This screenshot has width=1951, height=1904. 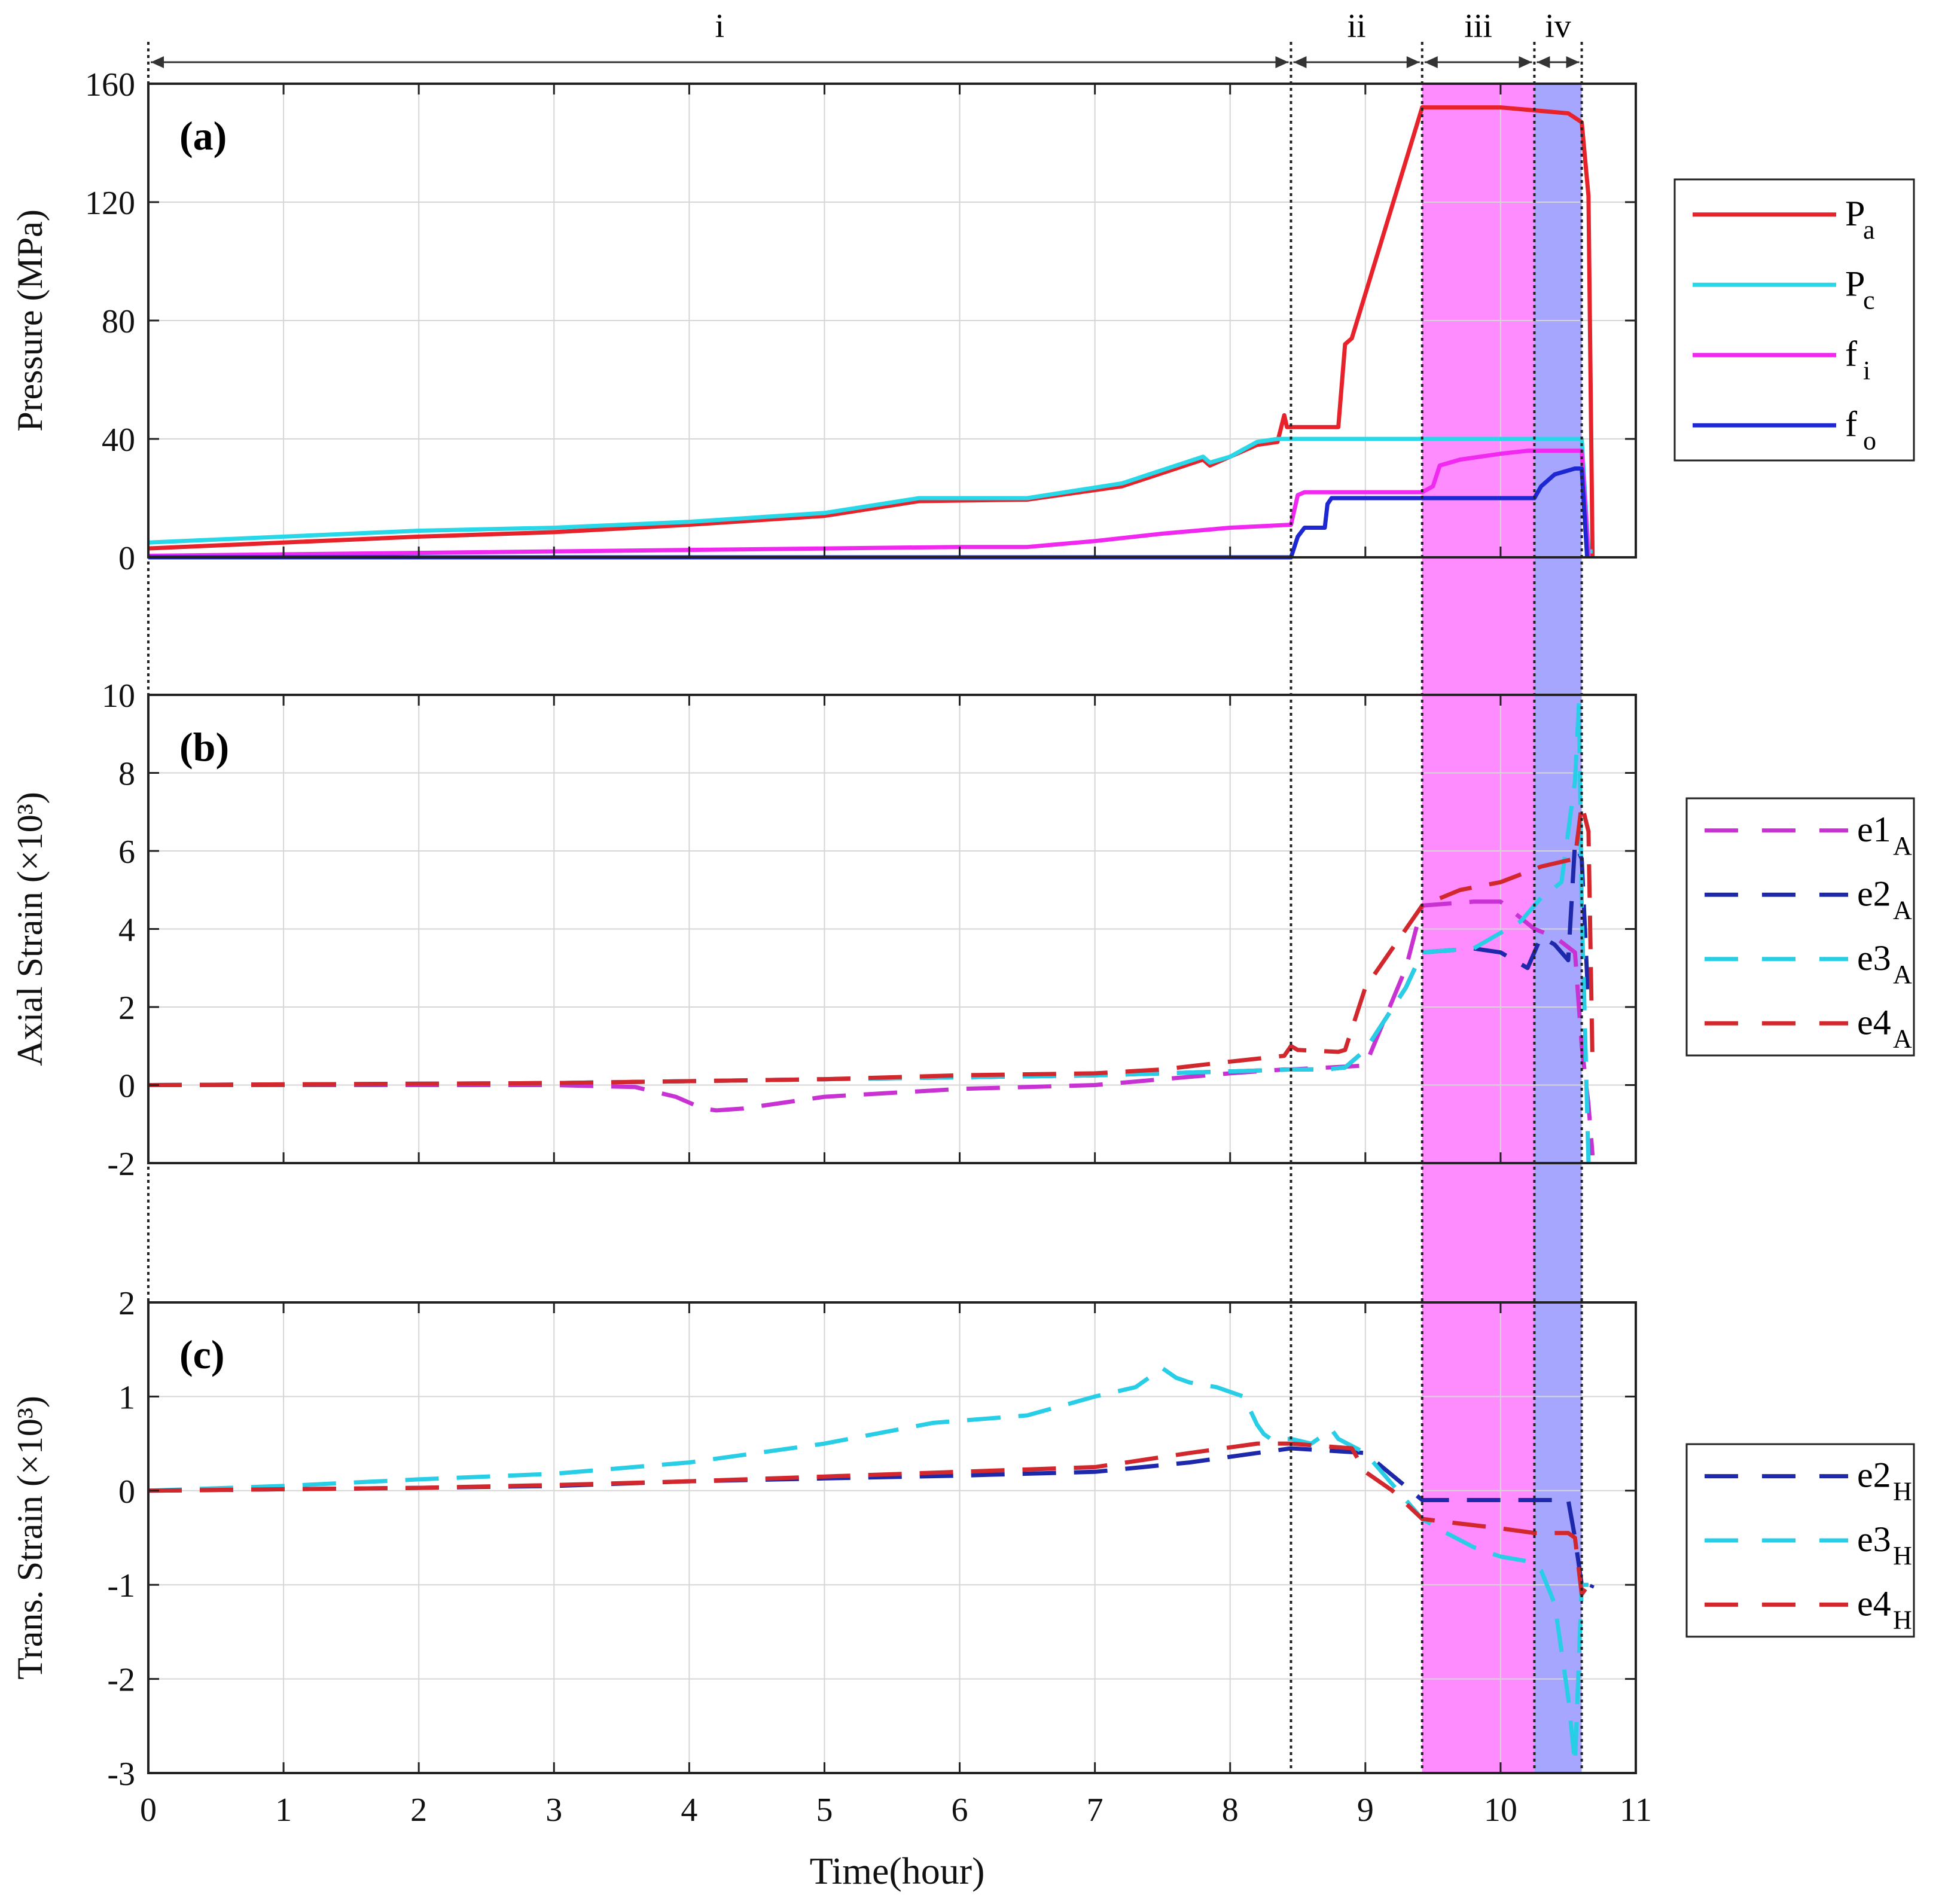 I want to click on x-tick-label: 7, so click(x=1095, y=1811).